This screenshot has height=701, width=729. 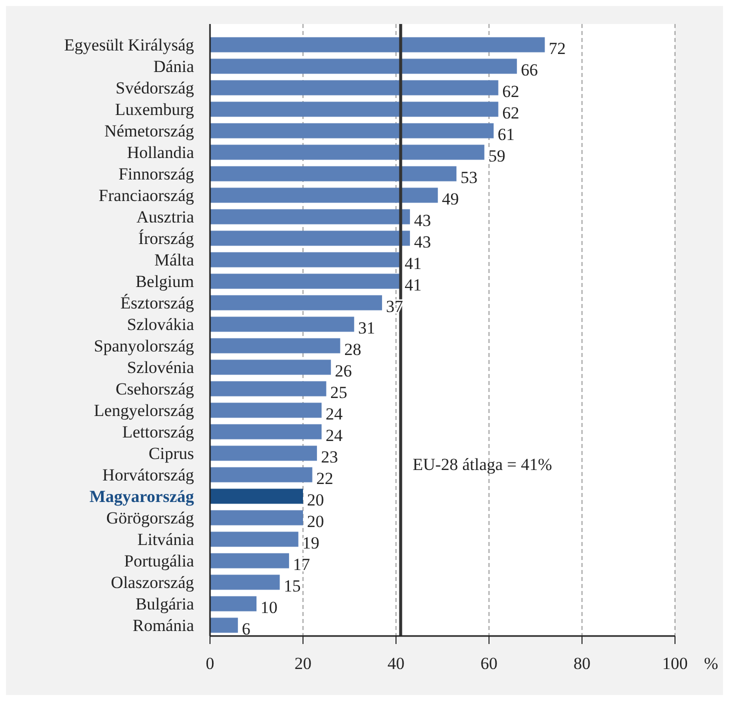 What do you see at coordinates (396, 663) in the screenshot?
I see `x-tick-label: 40` at bounding box center [396, 663].